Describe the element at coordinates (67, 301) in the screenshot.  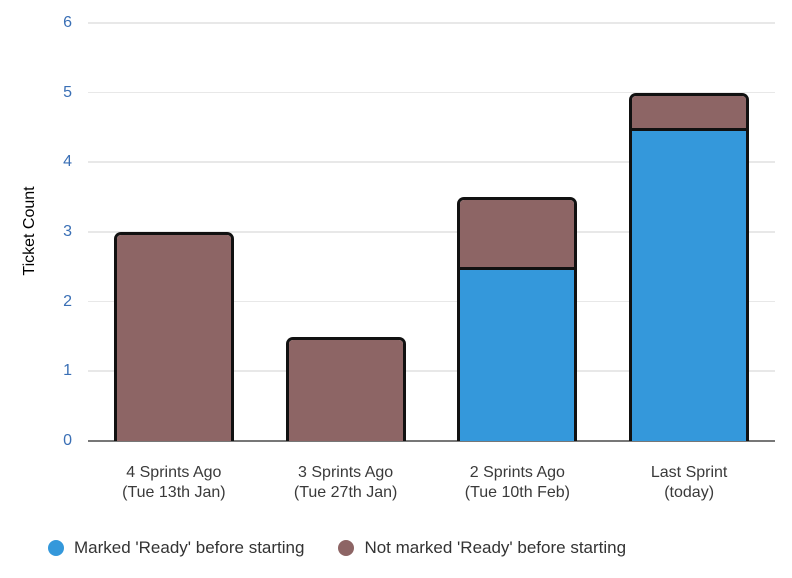
I see `y-tick-label: 2` at that location.